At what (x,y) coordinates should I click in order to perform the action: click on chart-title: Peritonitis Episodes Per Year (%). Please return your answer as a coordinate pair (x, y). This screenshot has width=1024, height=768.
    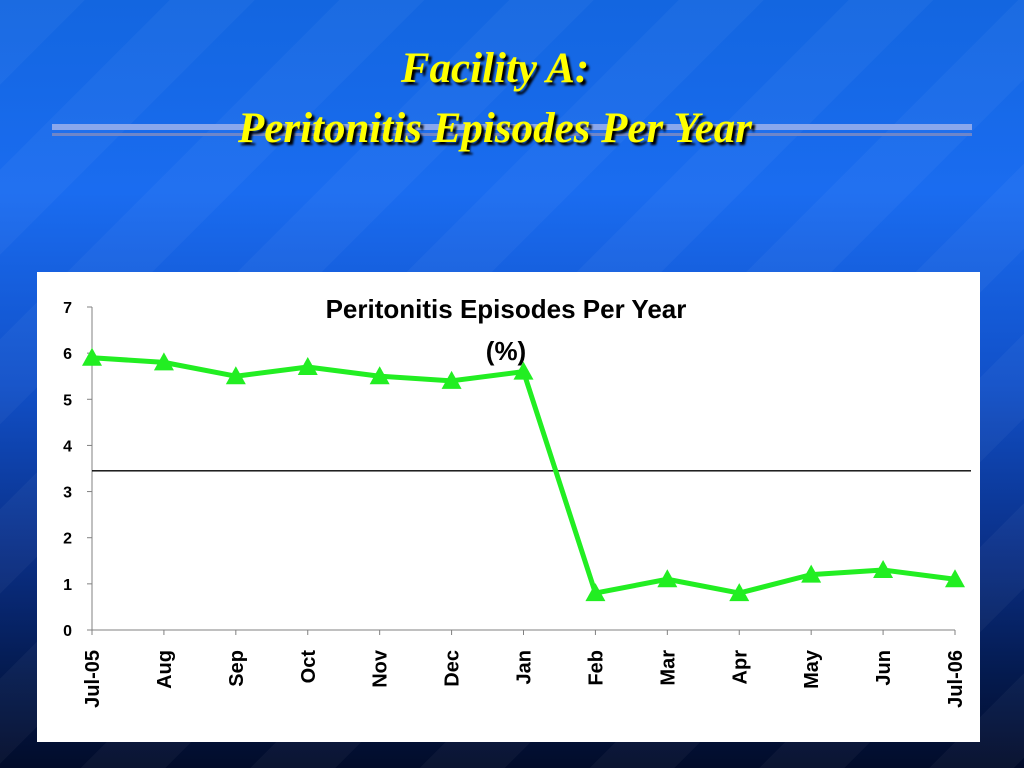
    Looking at the image, I should click on (506, 330).